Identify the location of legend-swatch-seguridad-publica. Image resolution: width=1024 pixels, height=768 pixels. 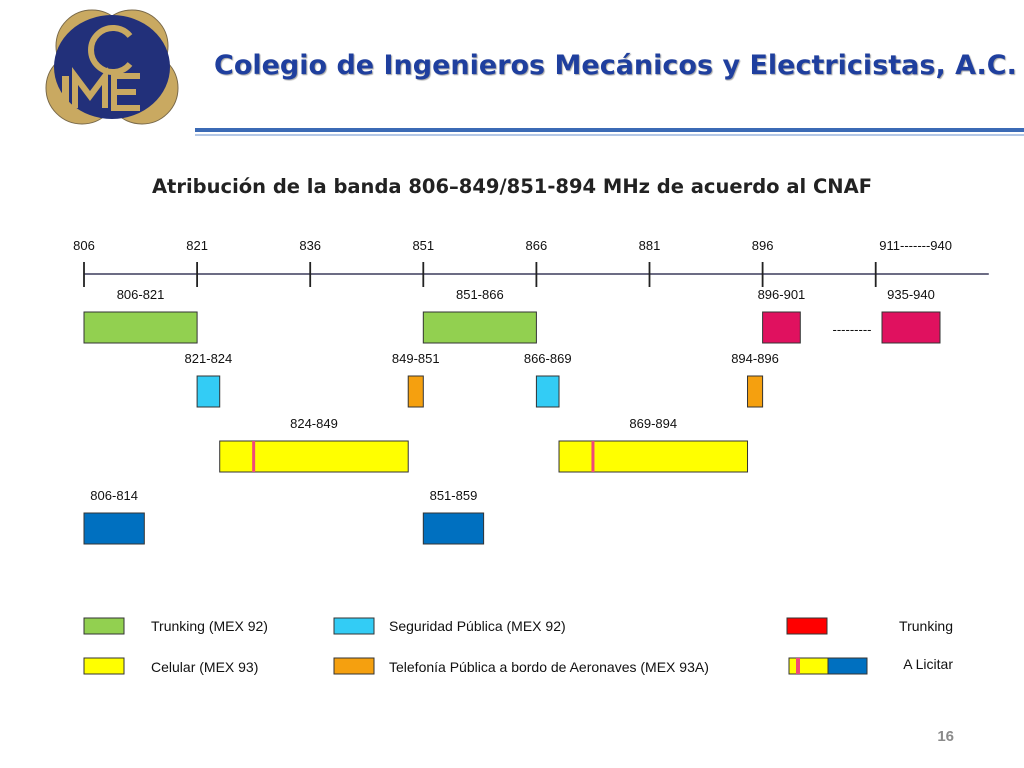
(354, 626).